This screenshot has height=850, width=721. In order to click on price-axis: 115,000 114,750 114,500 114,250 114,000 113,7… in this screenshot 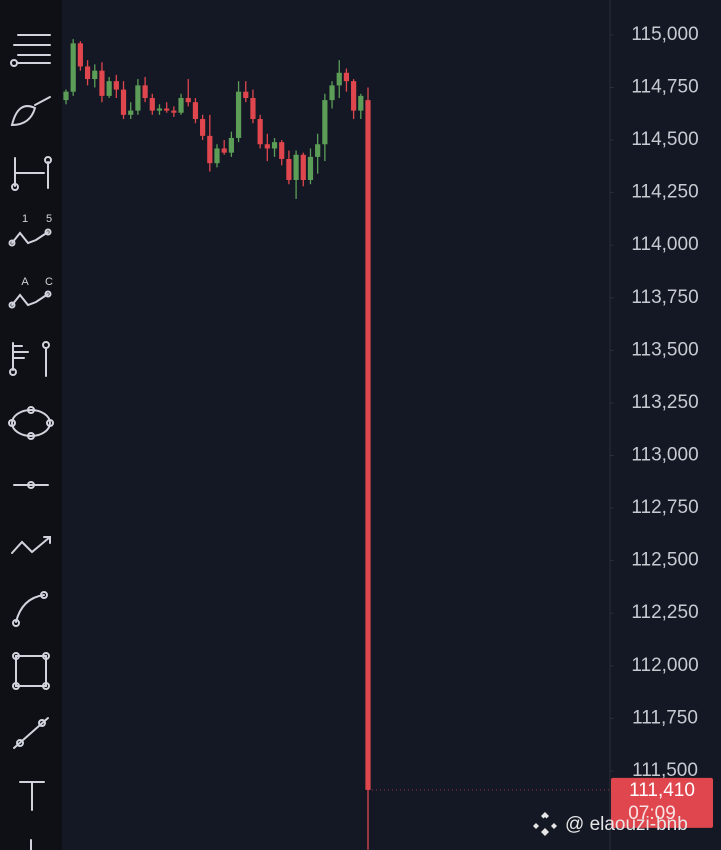, I will do `click(654, 402)`.